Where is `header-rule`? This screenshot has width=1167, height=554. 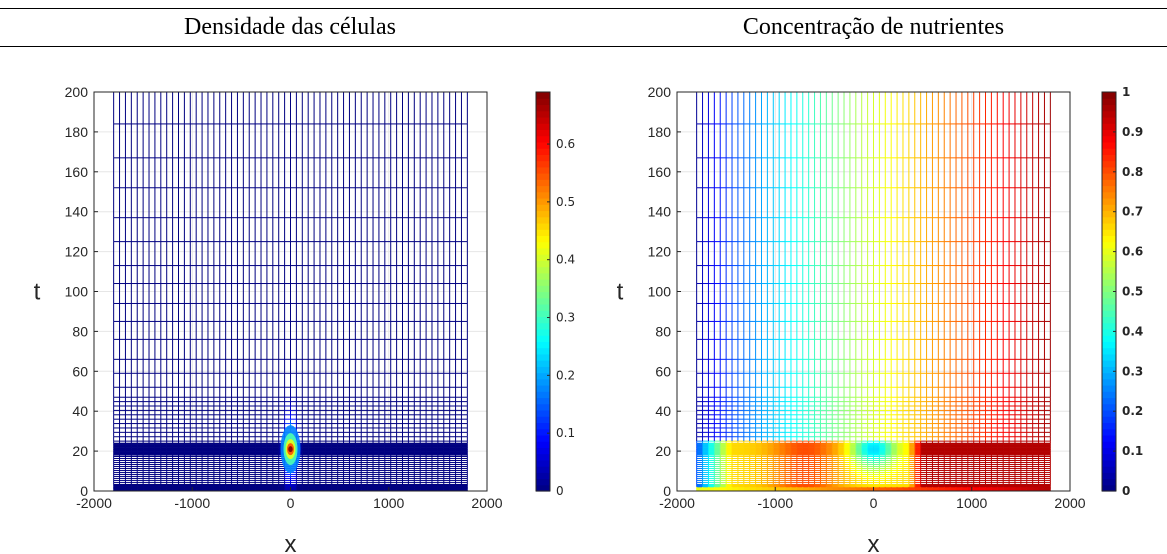 header-rule is located at coordinates (583, 46).